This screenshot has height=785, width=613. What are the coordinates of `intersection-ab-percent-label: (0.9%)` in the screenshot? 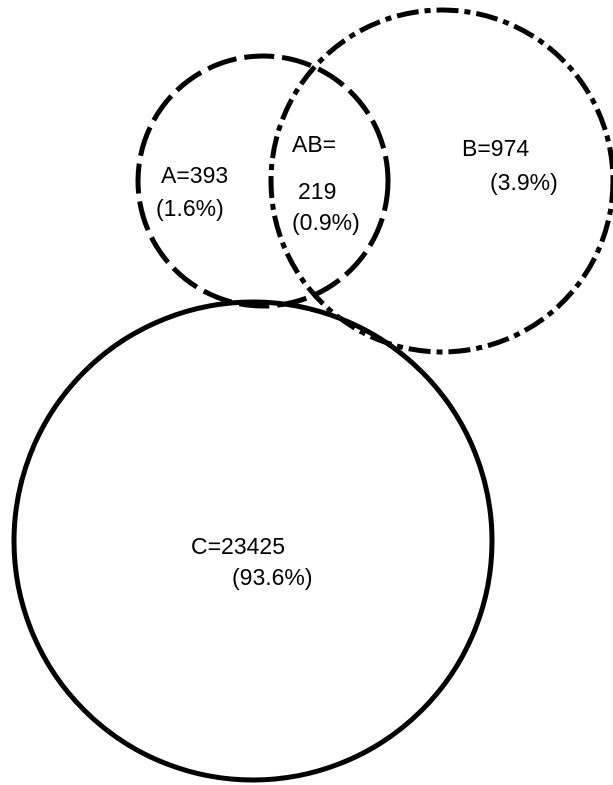 It's located at (326, 222).